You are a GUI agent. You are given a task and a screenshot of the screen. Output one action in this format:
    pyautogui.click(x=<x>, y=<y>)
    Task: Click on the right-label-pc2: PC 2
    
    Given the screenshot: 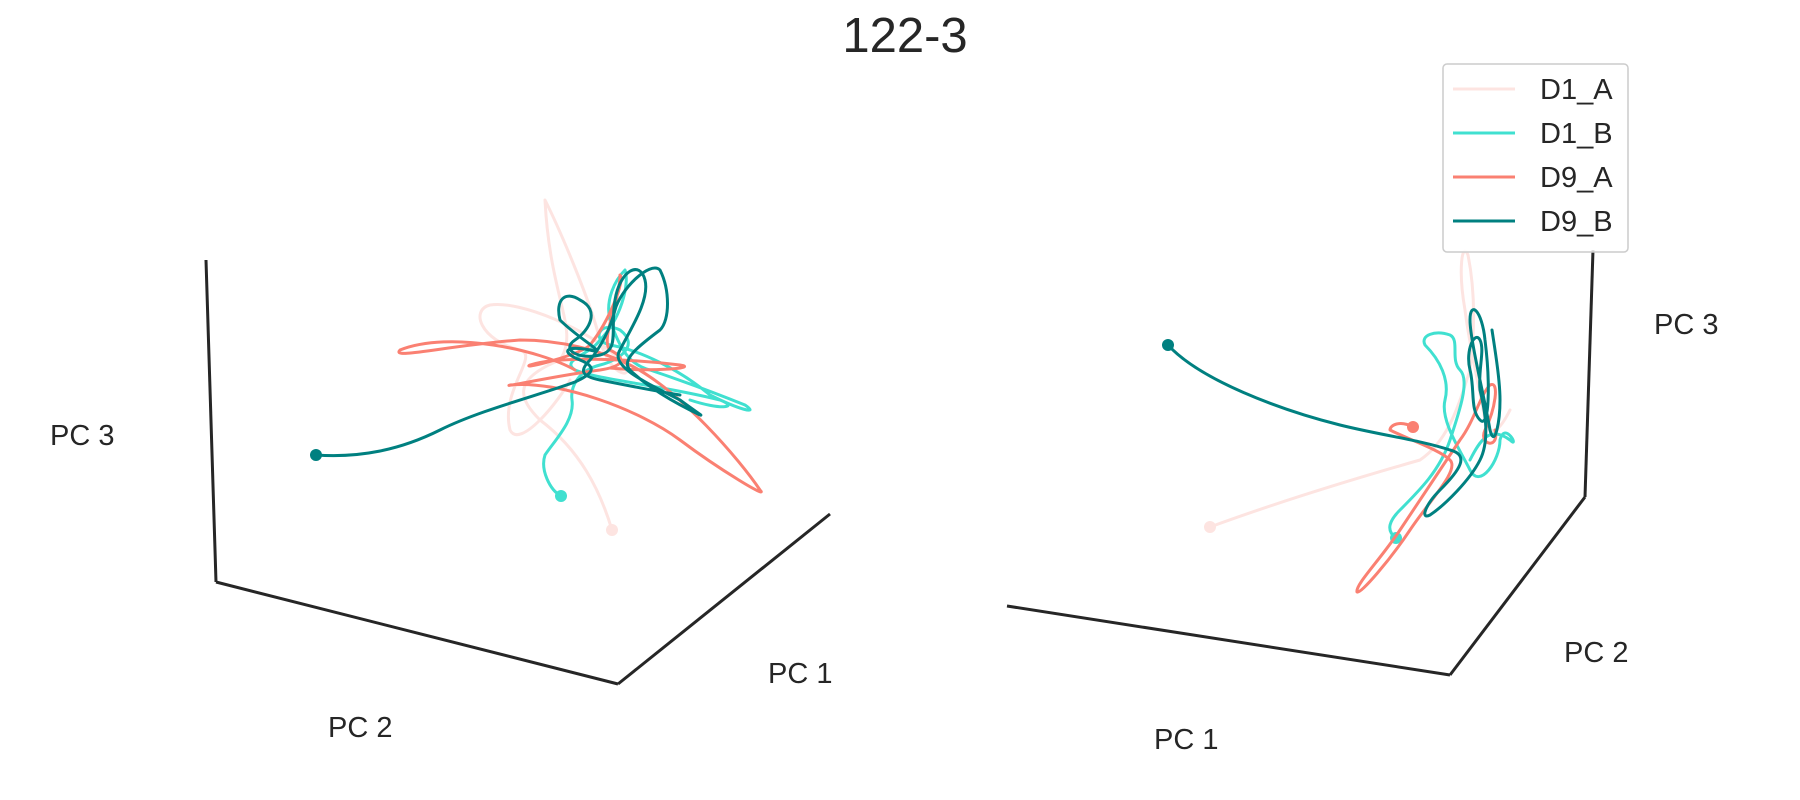 What is the action you would take?
    pyautogui.click(x=1596, y=653)
    